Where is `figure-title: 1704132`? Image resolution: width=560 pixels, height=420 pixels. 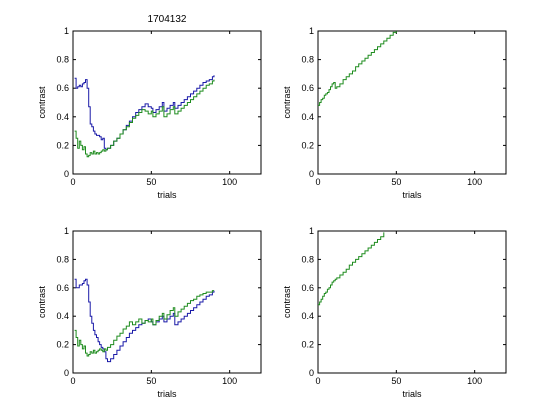
figure-title: 1704132 is located at coordinates (167, 19).